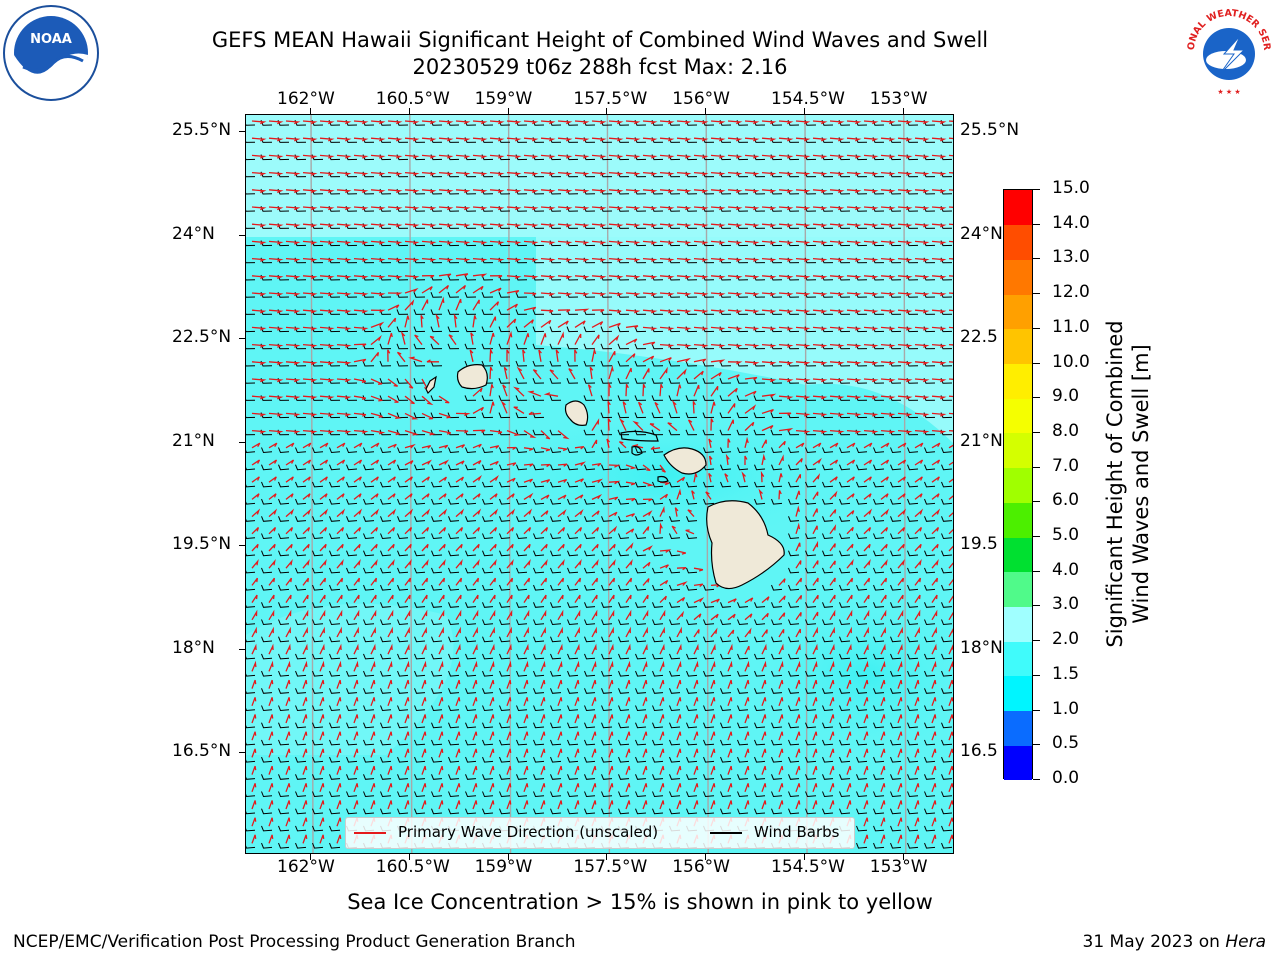 The width and height of the screenshot is (1280, 960). What do you see at coordinates (1036, 745) in the screenshot?
I see `colorbar-tick` at bounding box center [1036, 745].